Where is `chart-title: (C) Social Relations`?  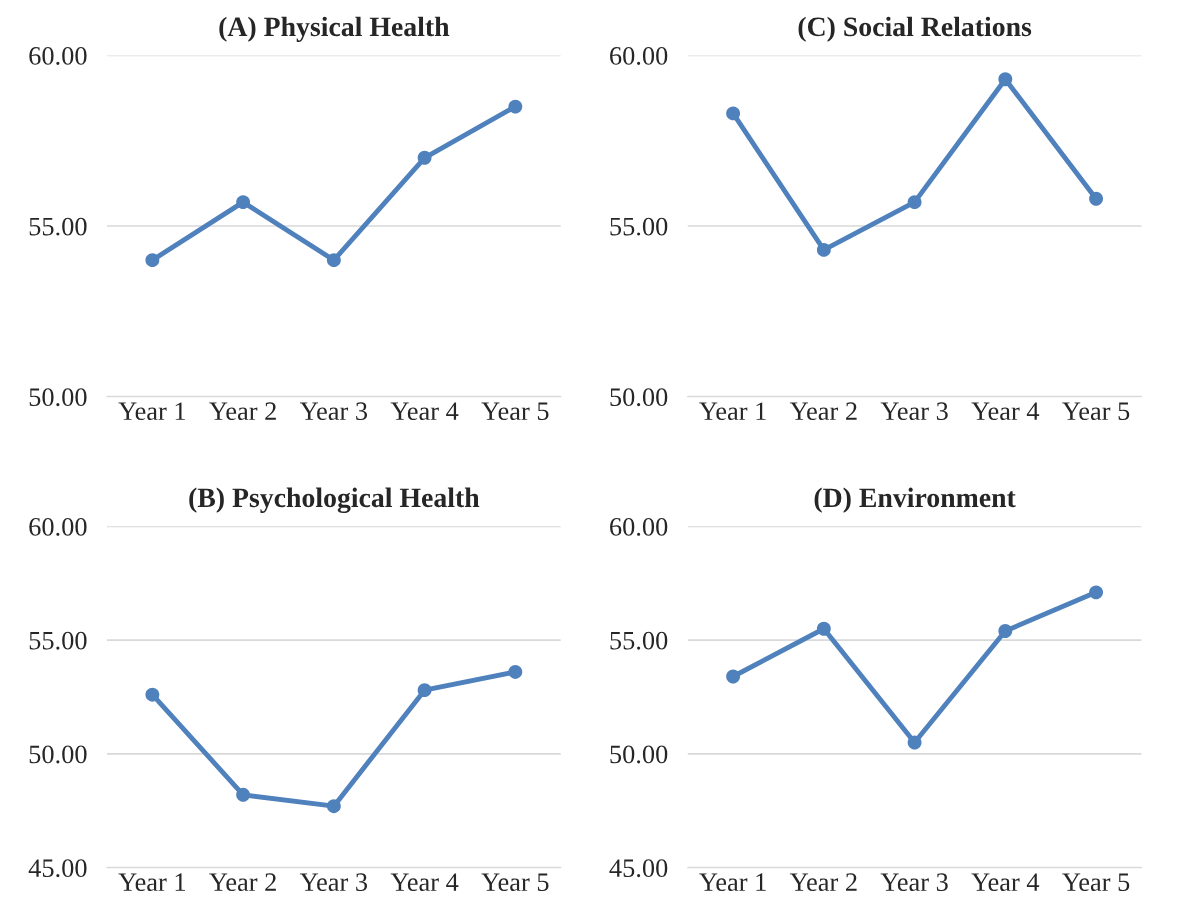 chart-title: (C) Social Relations is located at coordinates (915, 29).